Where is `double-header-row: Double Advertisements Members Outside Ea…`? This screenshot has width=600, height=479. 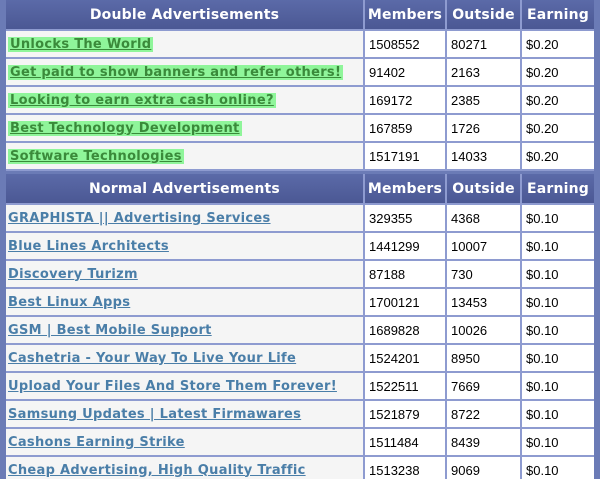
double-header-row: Double Advertisements Members Outside Ea… is located at coordinates (300, 15).